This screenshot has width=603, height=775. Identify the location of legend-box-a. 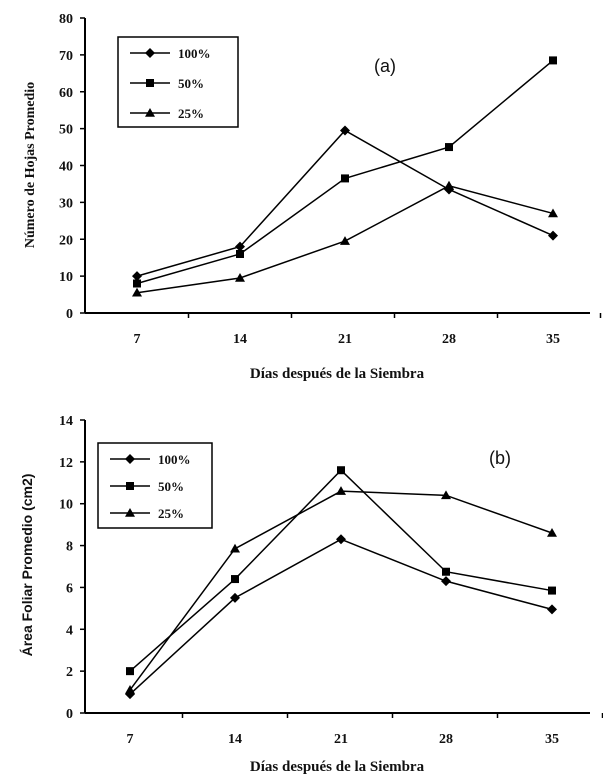
(178, 82).